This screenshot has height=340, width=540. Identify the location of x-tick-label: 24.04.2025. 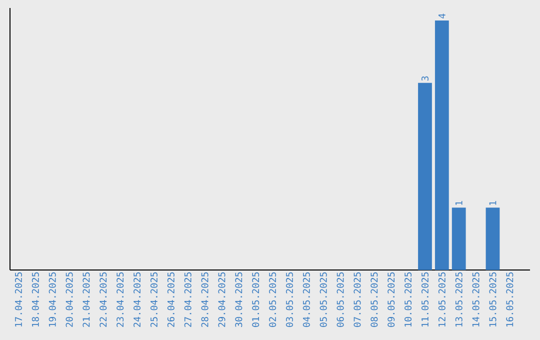
(137, 299).